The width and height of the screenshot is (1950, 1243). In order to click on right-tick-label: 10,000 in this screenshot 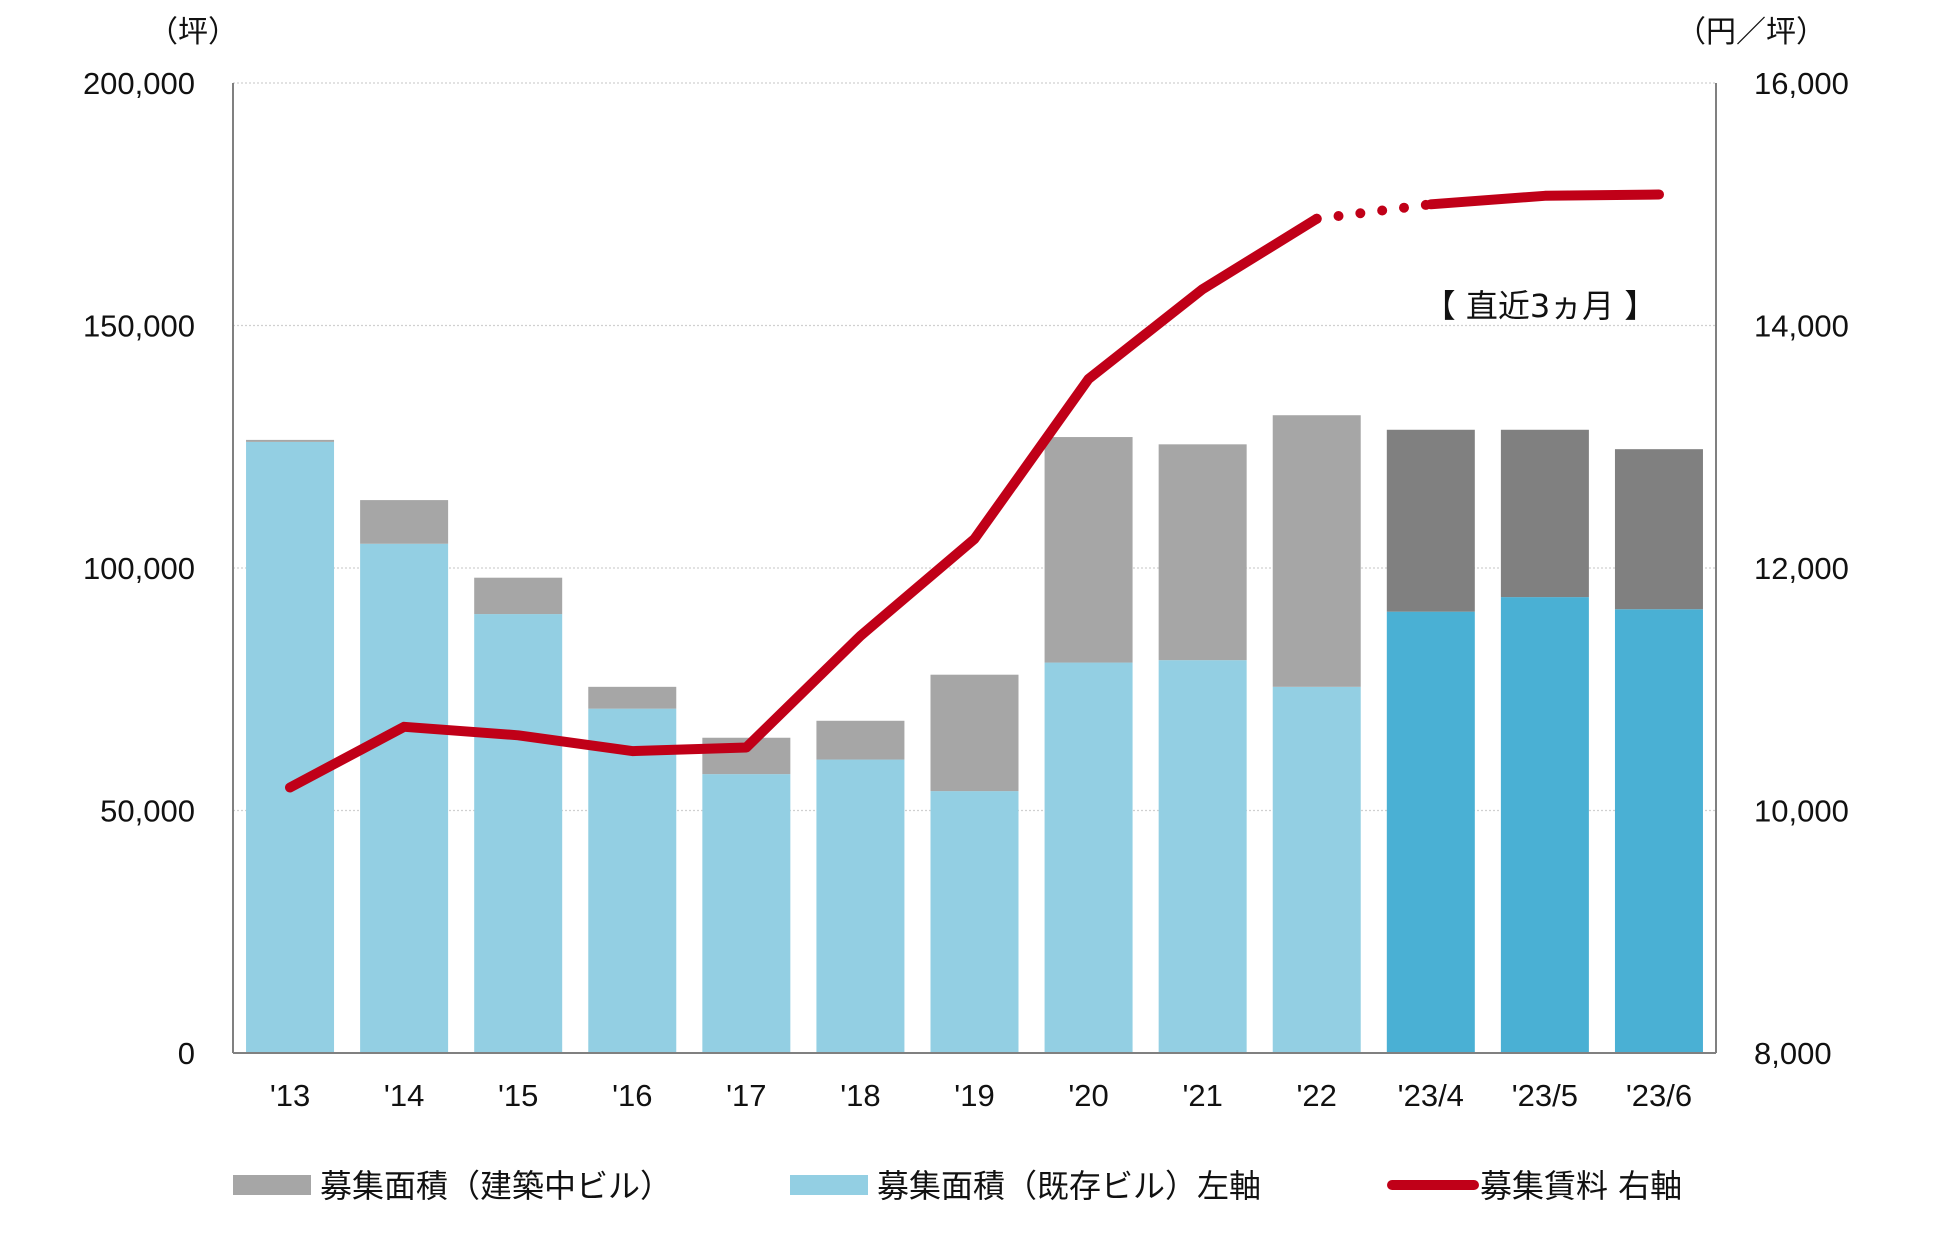, I will do `click(1801, 811)`.